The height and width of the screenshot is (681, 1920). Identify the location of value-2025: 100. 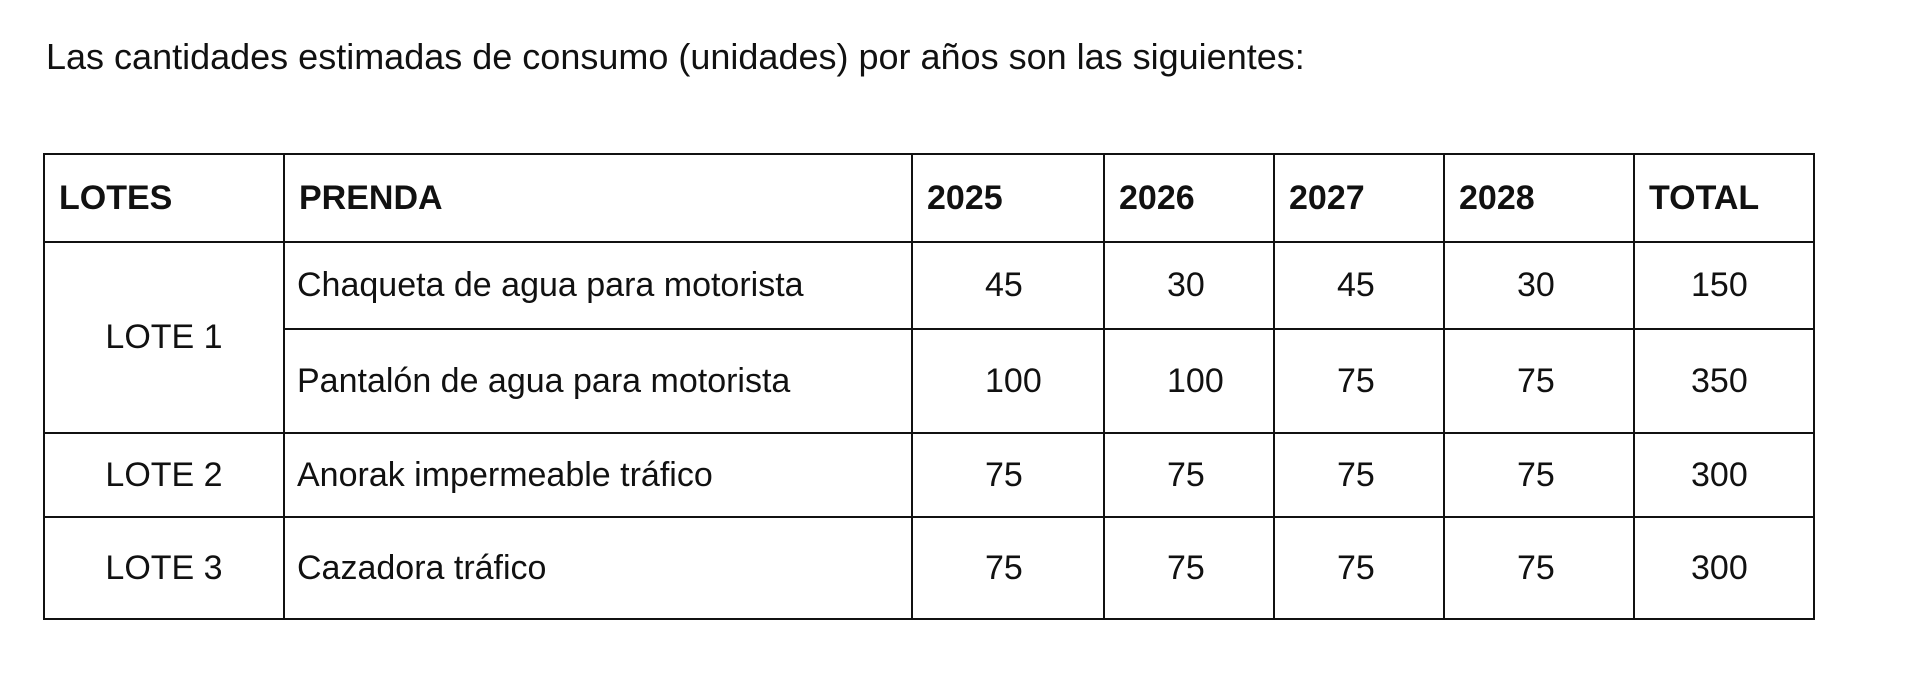
(1008, 381).